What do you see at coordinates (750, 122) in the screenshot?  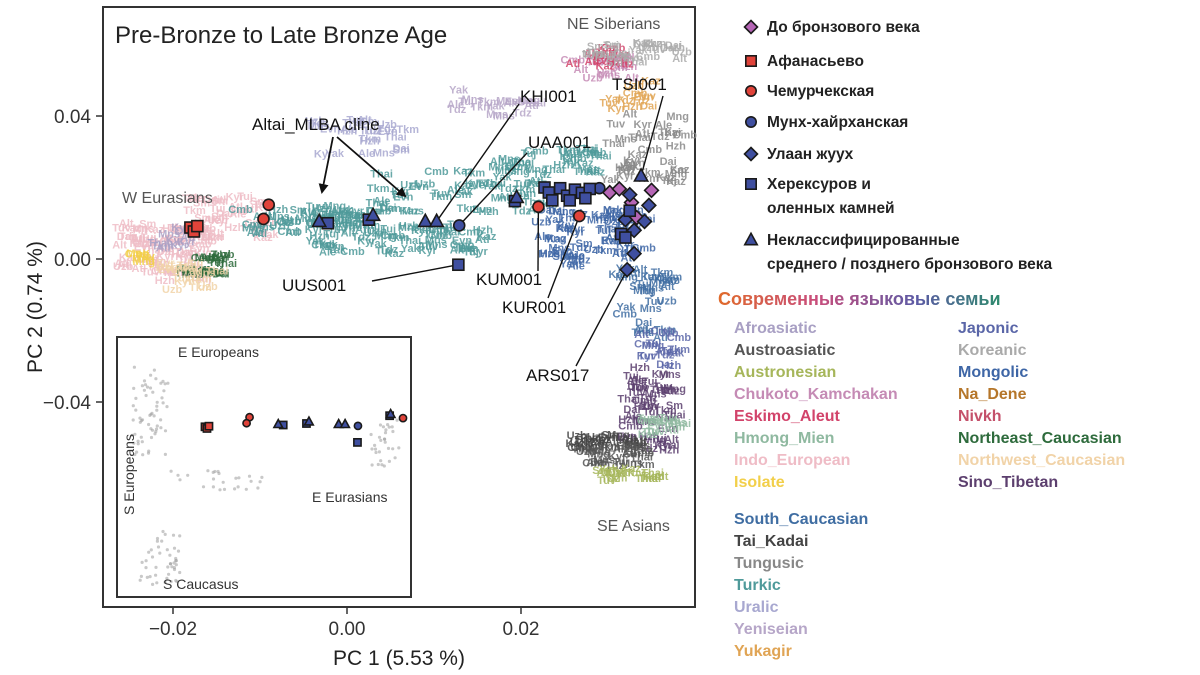 I see `legend-marker` at bounding box center [750, 122].